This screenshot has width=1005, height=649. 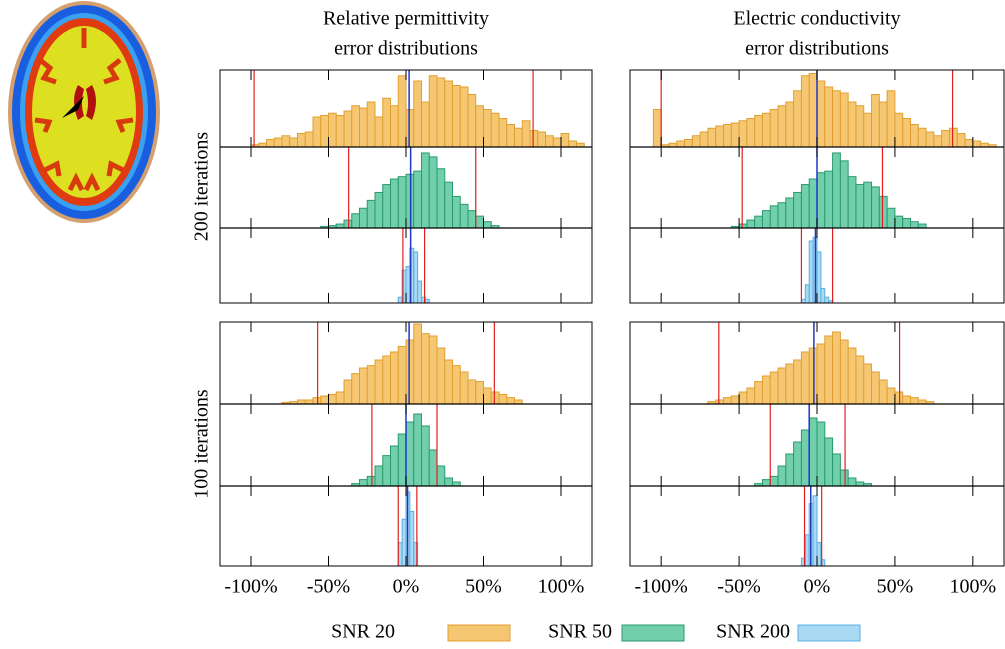 What do you see at coordinates (753, 632) in the screenshot?
I see `legend-label: SNR 200` at bounding box center [753, 632].